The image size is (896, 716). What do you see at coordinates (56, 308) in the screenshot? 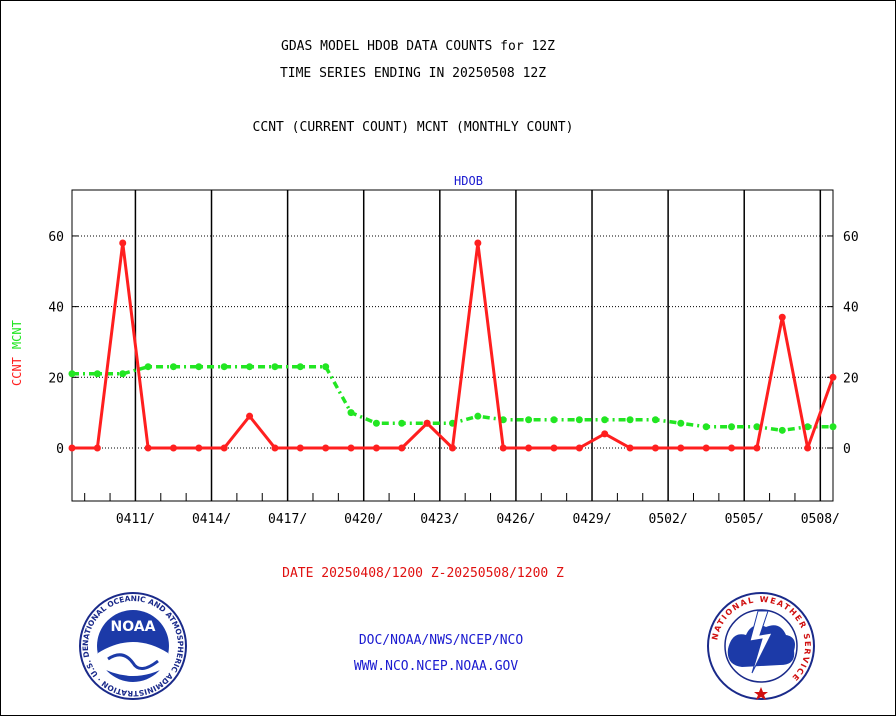
I see `y-tick-label-left: 40` at bounding box center [56, 308].